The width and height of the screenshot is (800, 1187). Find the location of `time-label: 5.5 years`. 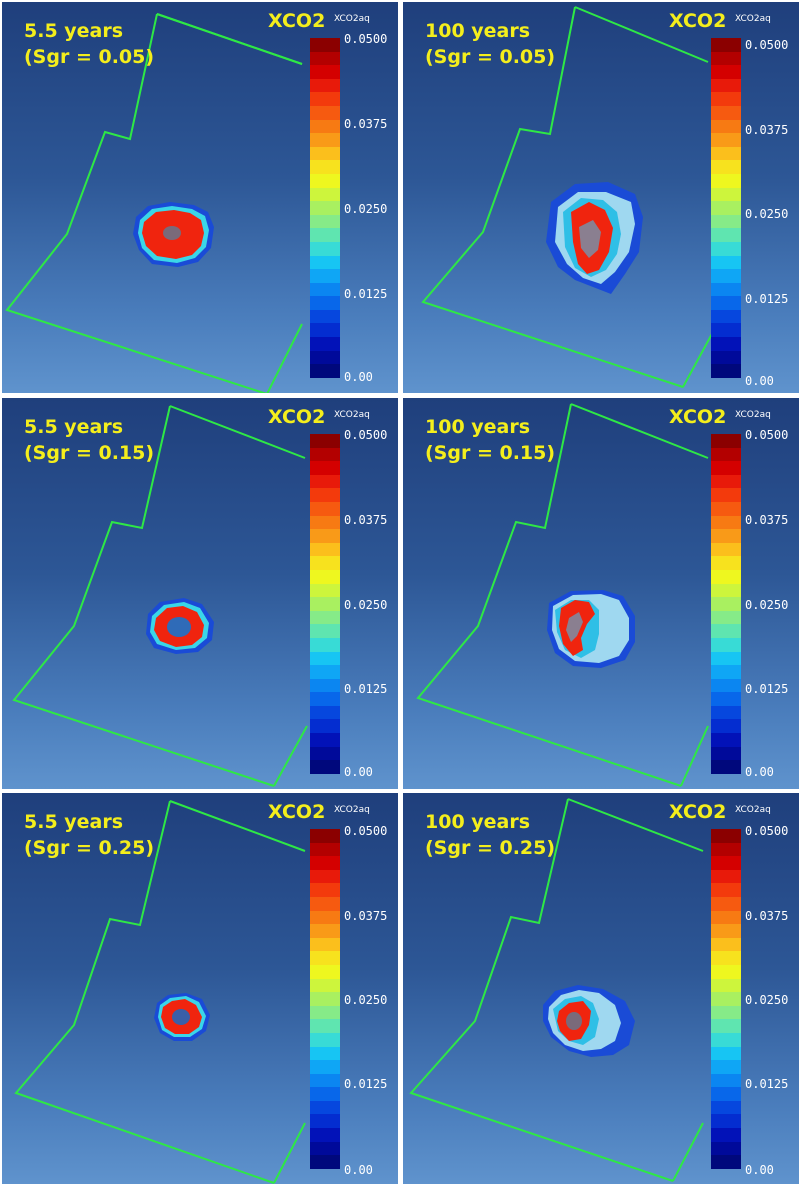

time-label: 5.5 years is located at coordinates (89, 822).